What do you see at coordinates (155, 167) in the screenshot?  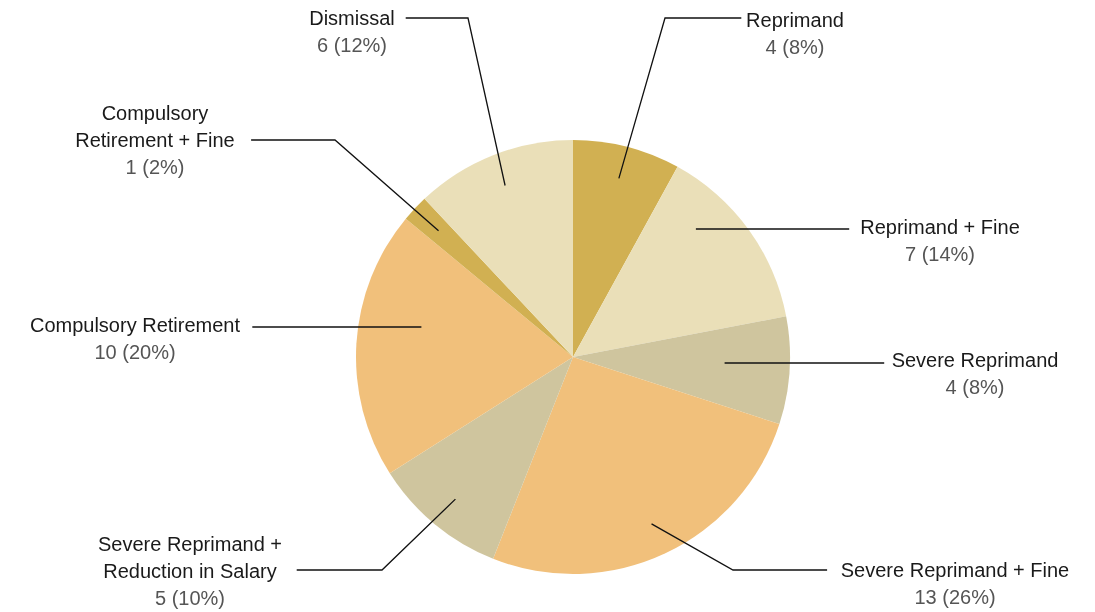 I see `data-label: 1 (2%)` at bounding box center [155, 167].